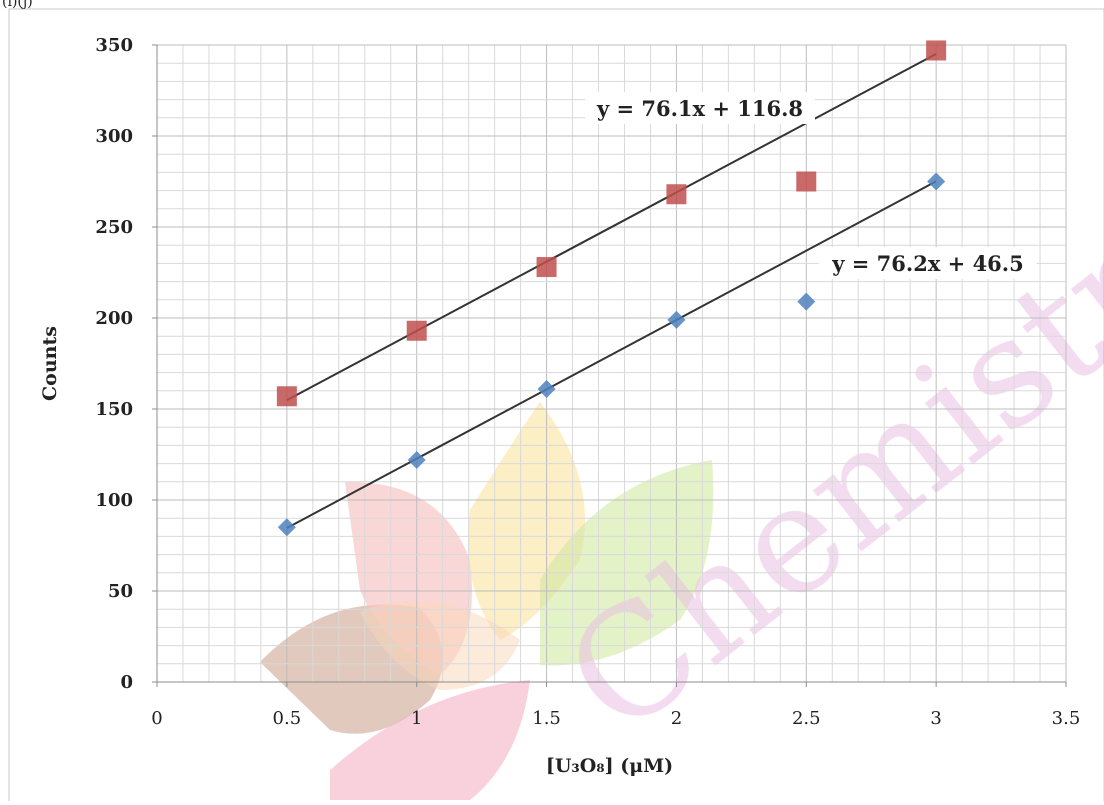 Image resolution: width=1104 pixels, height=805 pixels. I want to click on equation-label: y = 76.1x + 116.8, so click(699, 108).